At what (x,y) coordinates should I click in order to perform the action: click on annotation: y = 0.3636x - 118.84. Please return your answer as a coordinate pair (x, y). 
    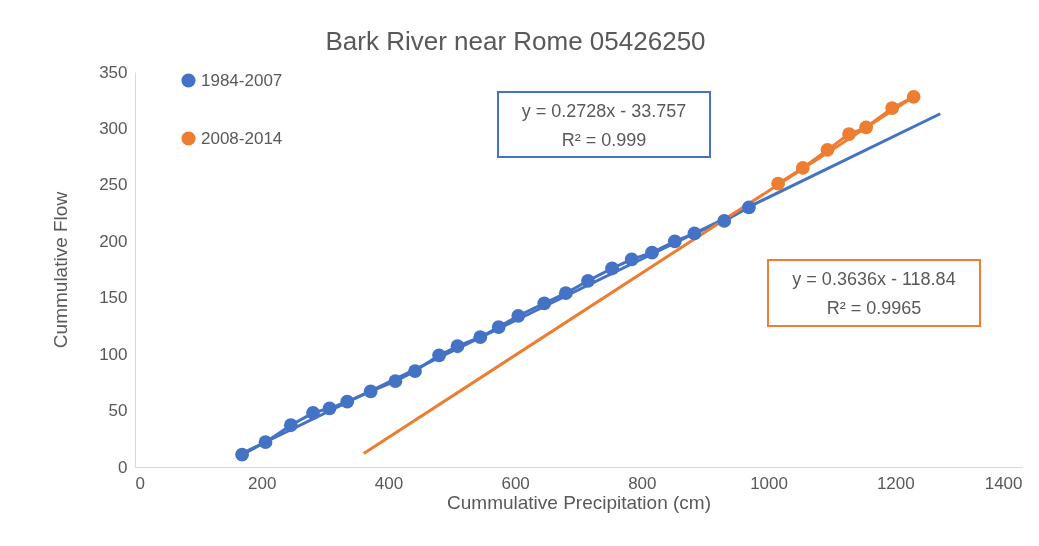
    Looking at the image, I should click on (874, 279).